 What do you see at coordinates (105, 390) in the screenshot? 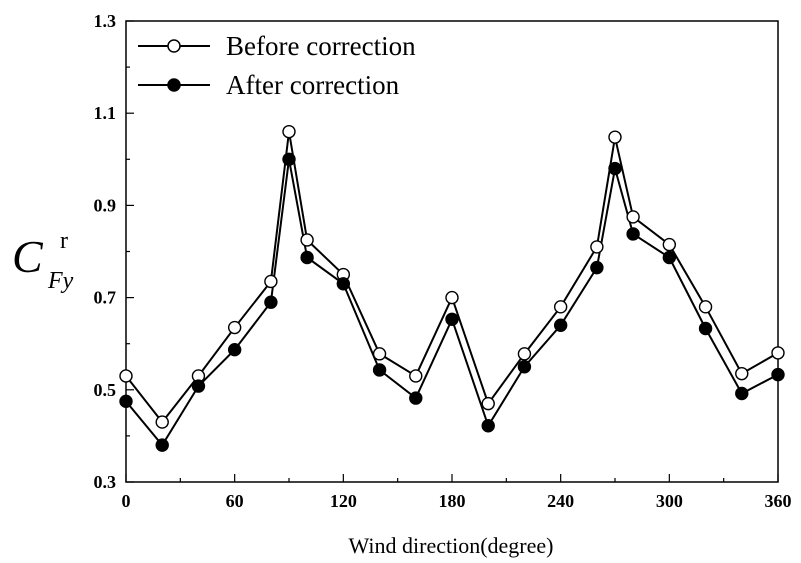
I see `y-tick-label: 0.5` at bounding box center [105, 390].